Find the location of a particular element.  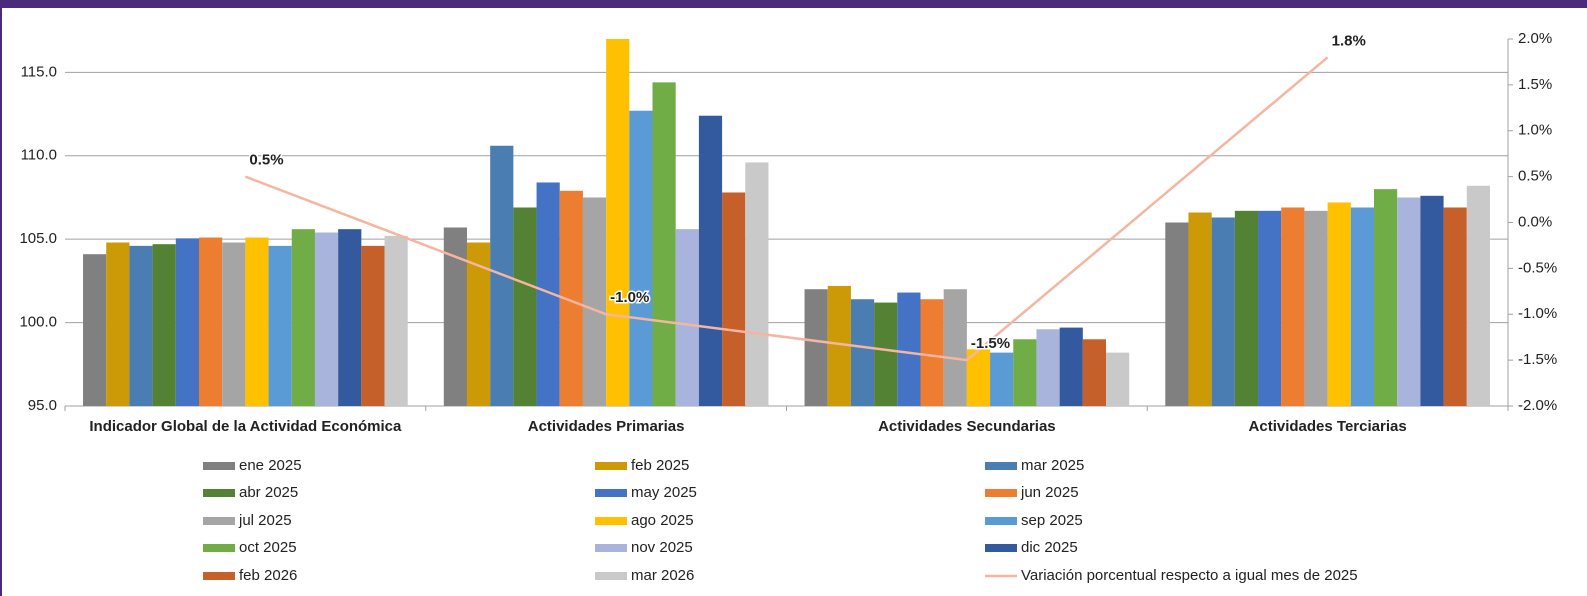

y2-tick-label: -0.5% is located at coordinates (1537, 267).